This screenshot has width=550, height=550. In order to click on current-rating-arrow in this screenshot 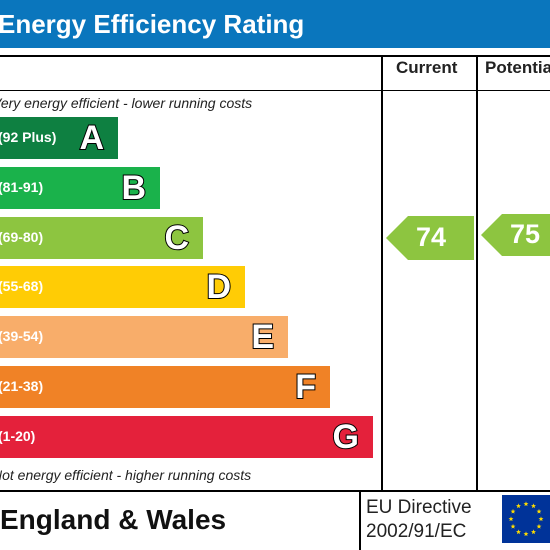, I will do `click(430, 238)`.